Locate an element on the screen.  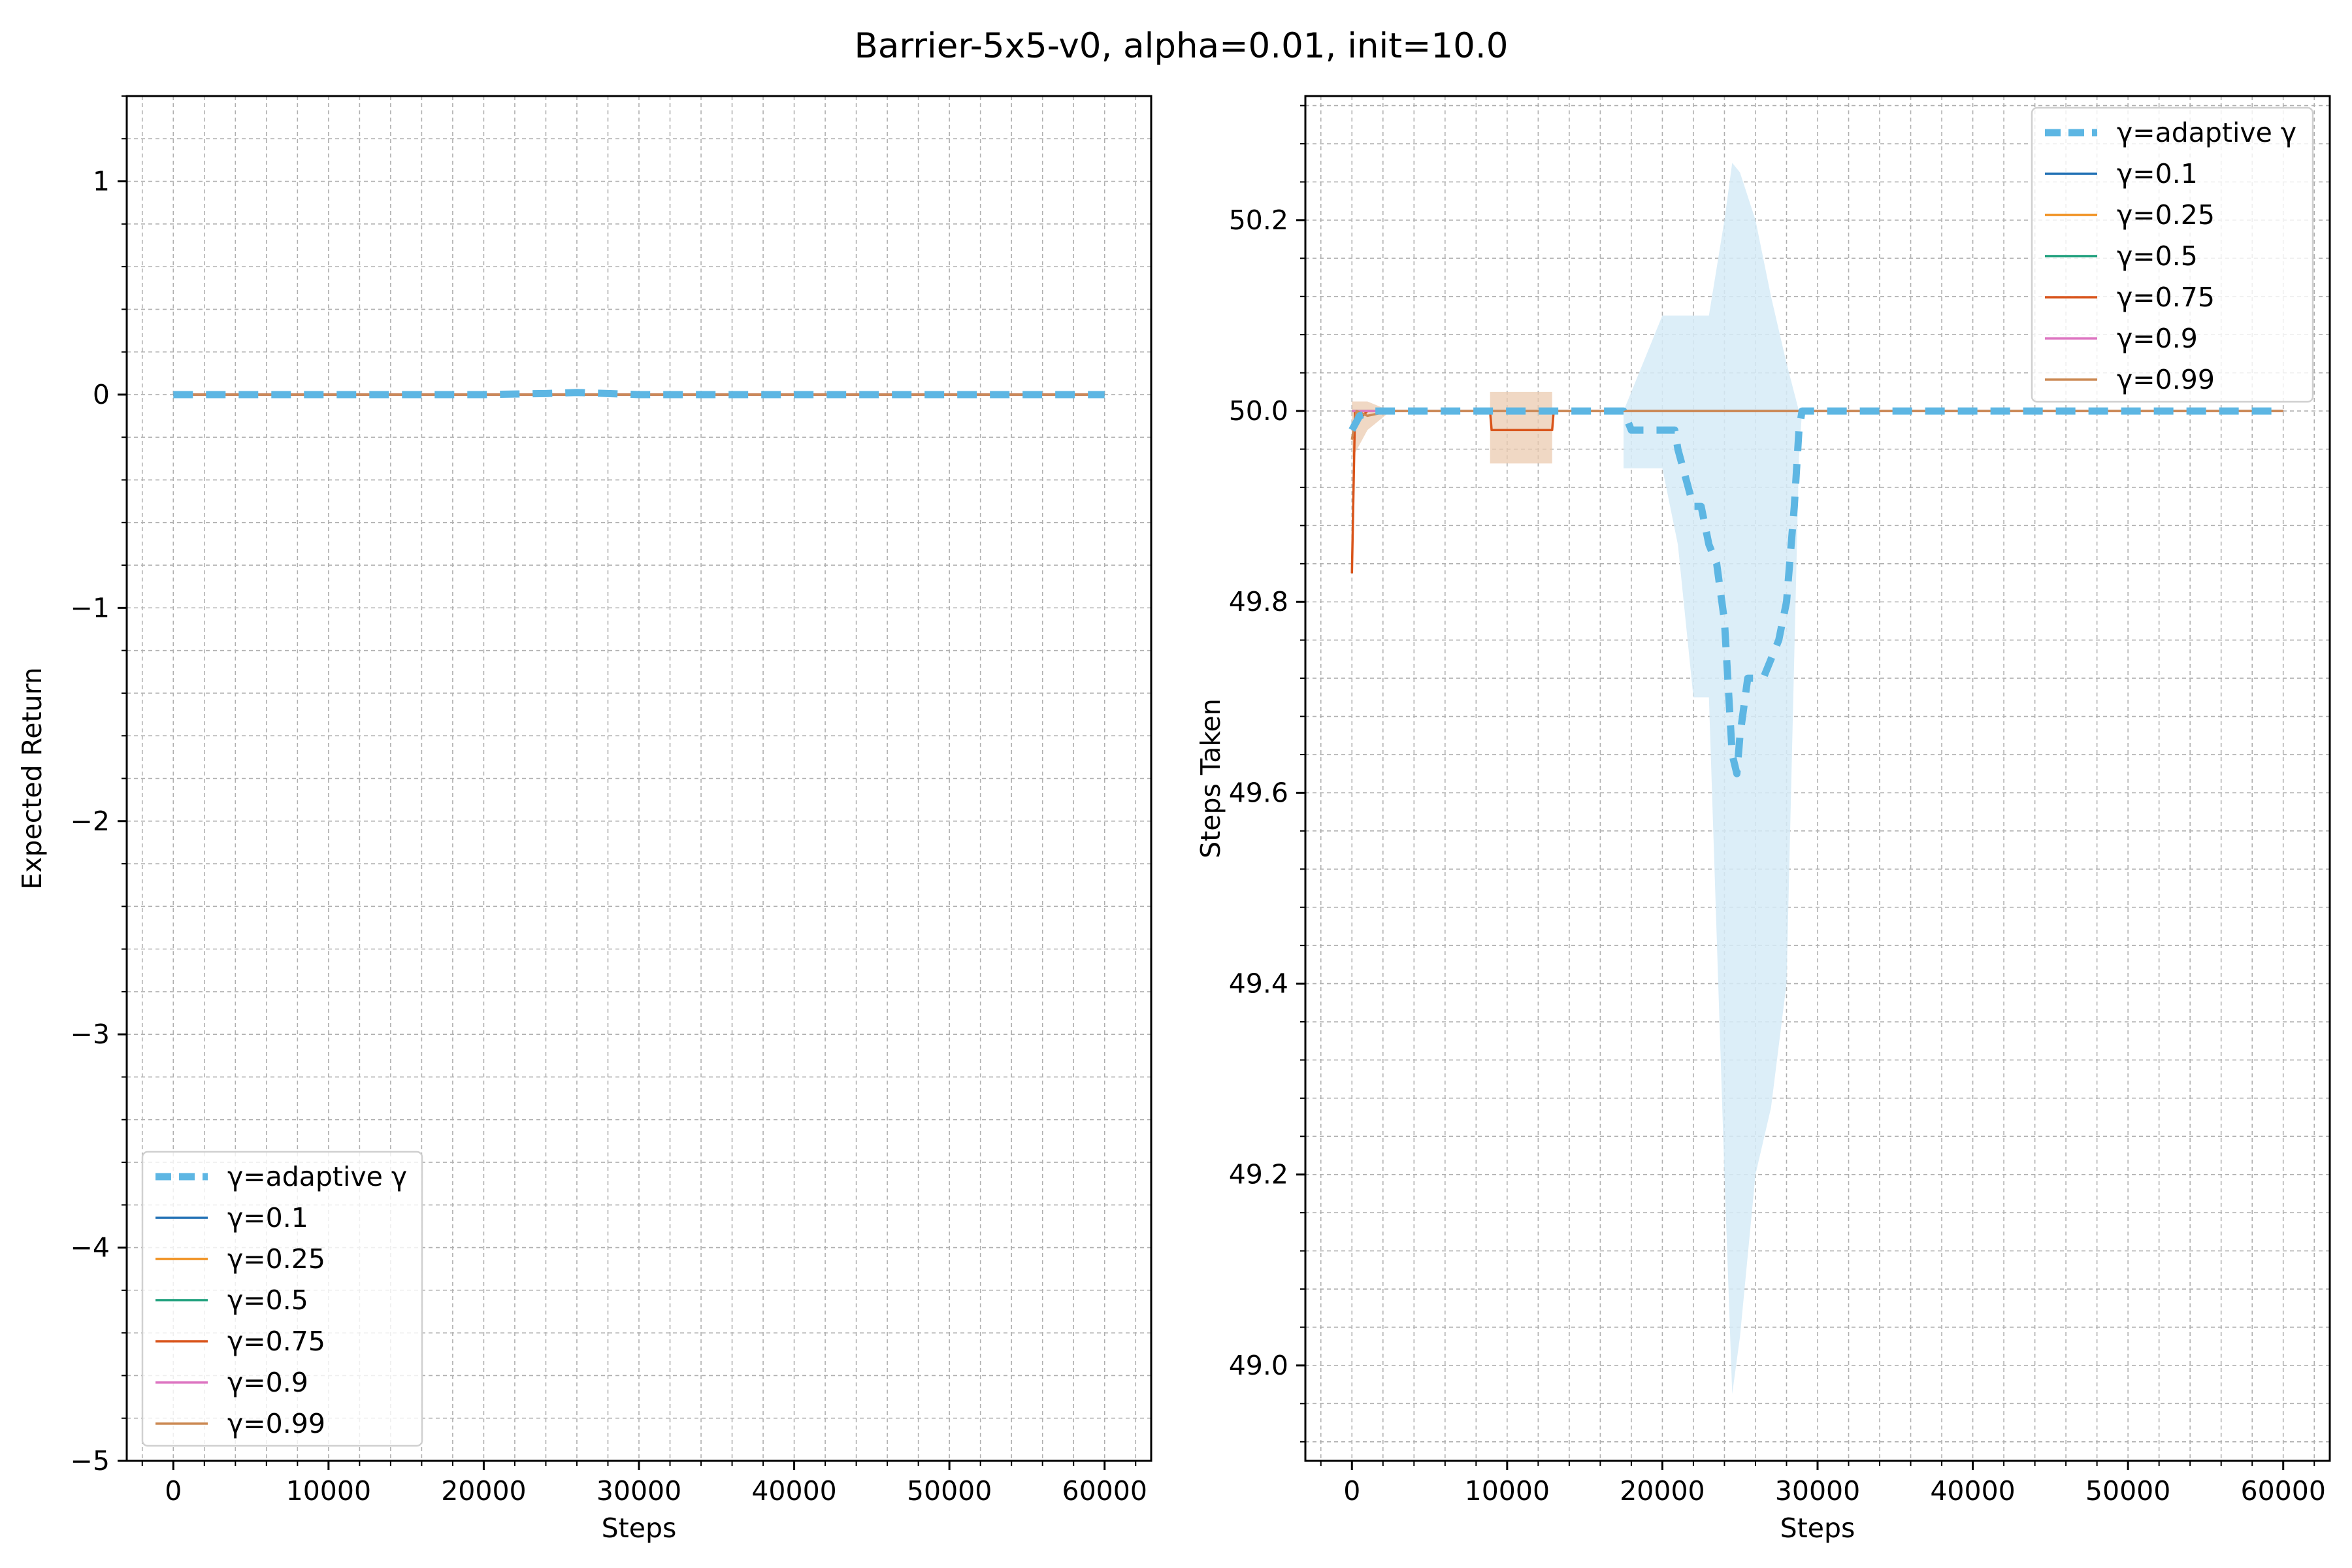
y-tick-label: 1 is located at coordinates (101, 181).